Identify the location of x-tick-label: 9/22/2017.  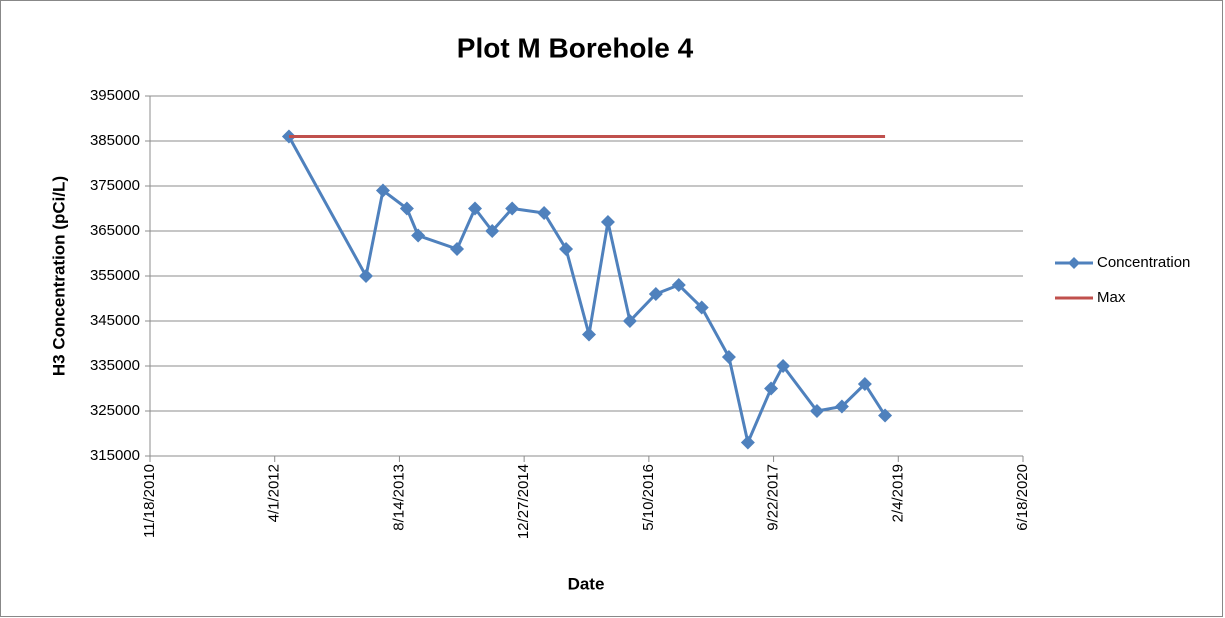
(773, 497).